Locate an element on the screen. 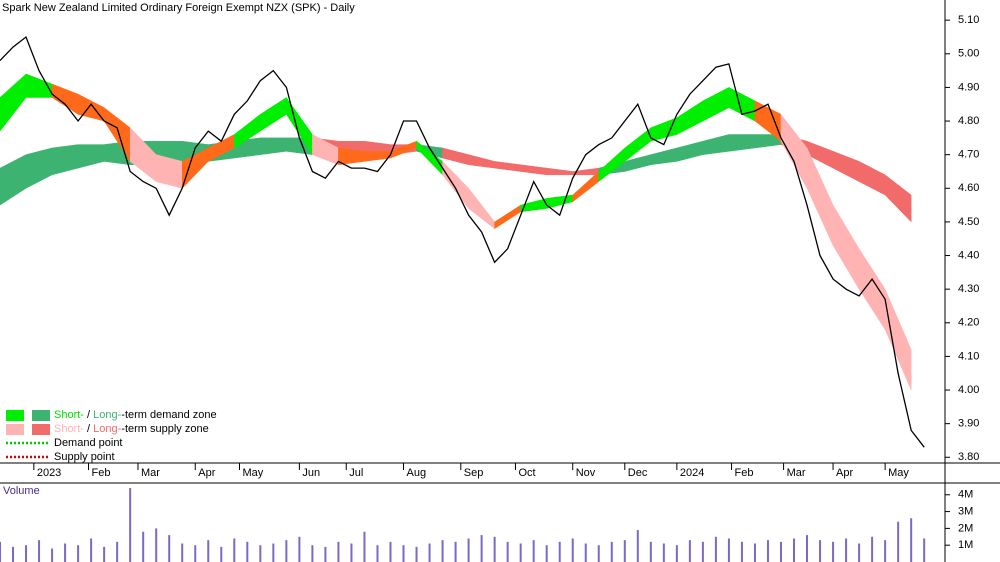 Image resolution: width=1000 pixels, height=562 pixels. legend-text: Demand point is located at coordinates (88, 443).